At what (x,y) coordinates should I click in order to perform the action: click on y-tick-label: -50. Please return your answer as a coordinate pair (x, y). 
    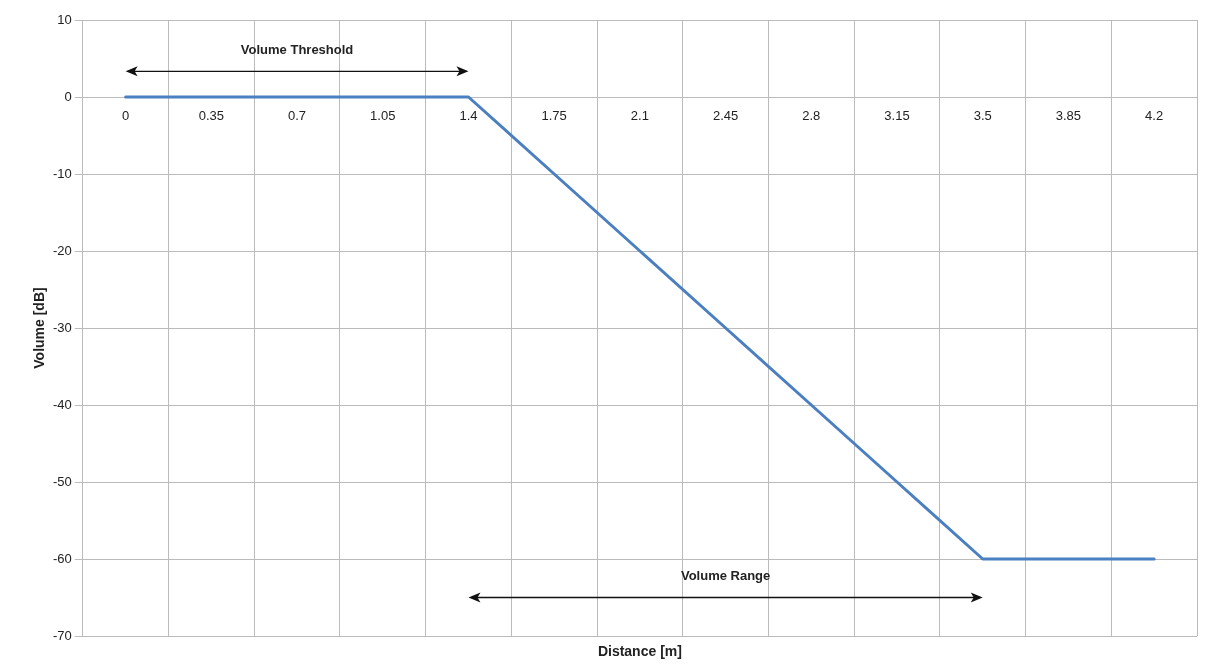
    Looking at the image, I should click on (62, 481).